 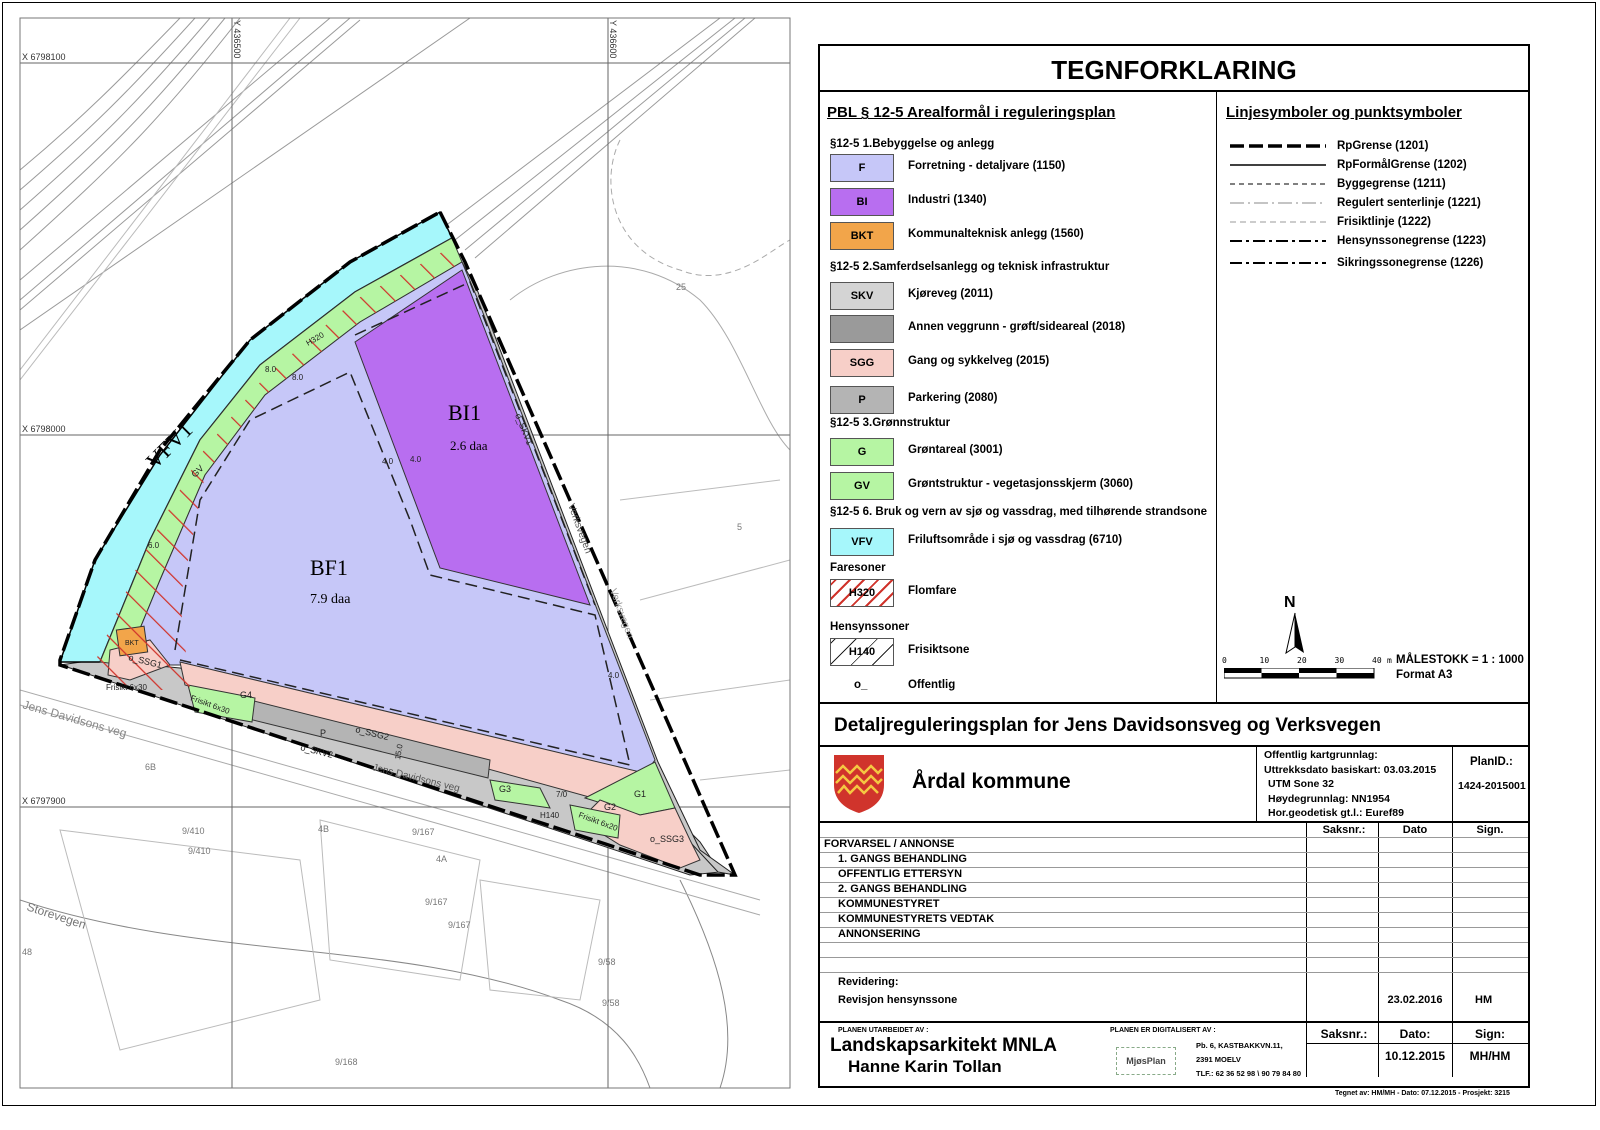 What do you see at coordinates (1302, 660) in the screenshot?
I see `scale-tick-label: 20` at bounding box center [1302, 660].